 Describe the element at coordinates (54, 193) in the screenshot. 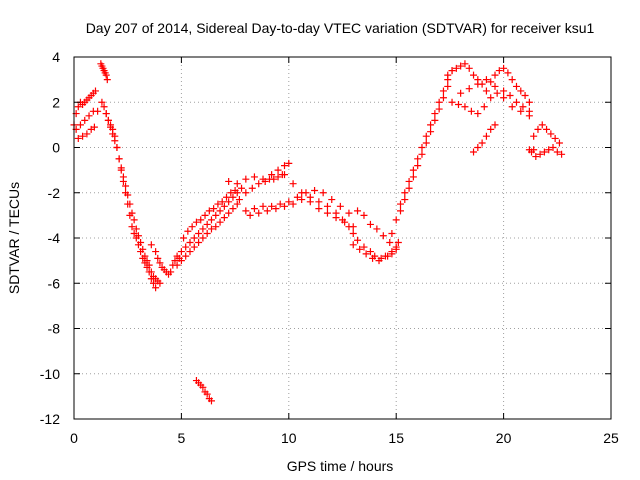

I see `y-tick-label: -2` at that location.